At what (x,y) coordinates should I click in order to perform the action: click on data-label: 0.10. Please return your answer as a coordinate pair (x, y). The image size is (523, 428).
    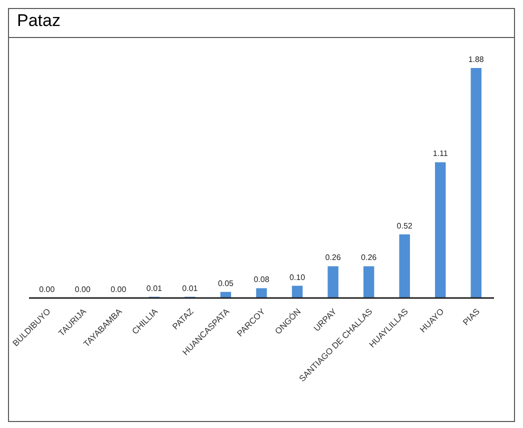
    Looking at the image, I should click on (297, 277).